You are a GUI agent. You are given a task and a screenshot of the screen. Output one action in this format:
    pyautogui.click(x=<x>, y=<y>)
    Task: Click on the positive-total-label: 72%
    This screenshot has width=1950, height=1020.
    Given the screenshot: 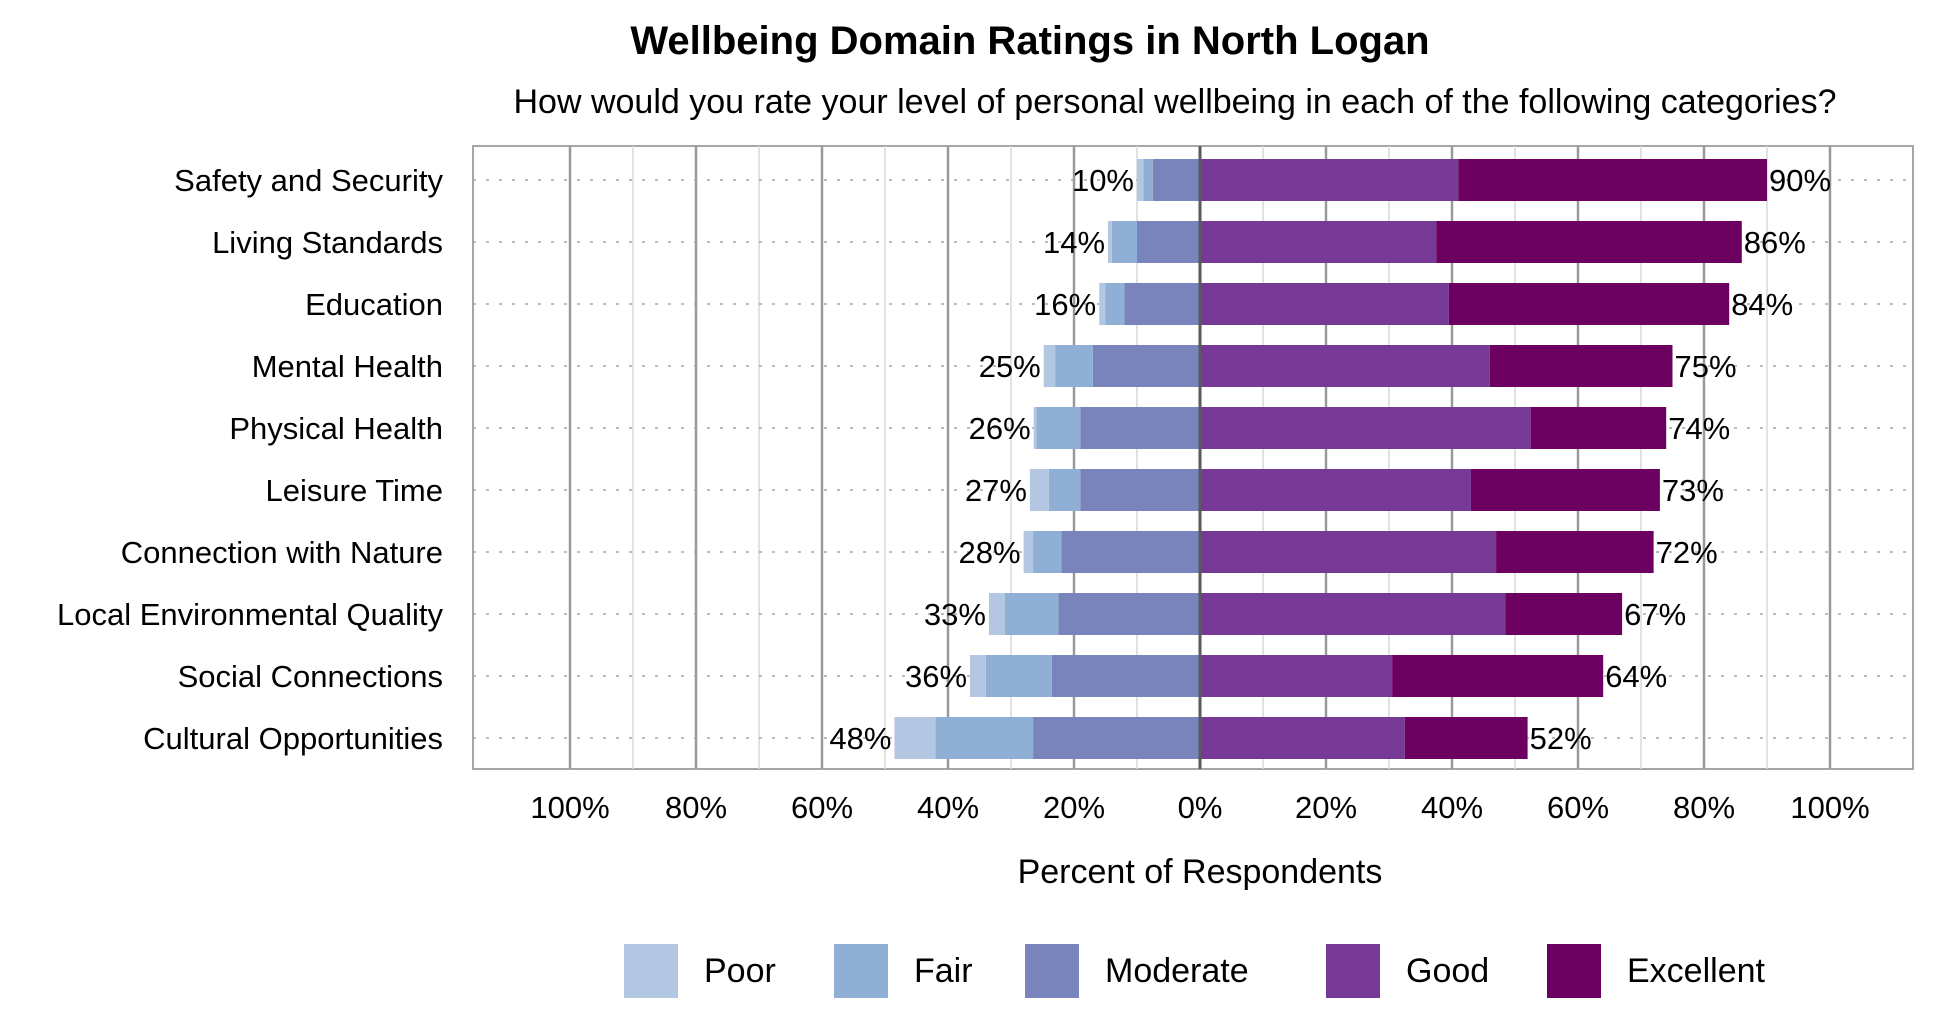 What is the action you would take?
    pyautogui.click(x=1687, y=552)
    